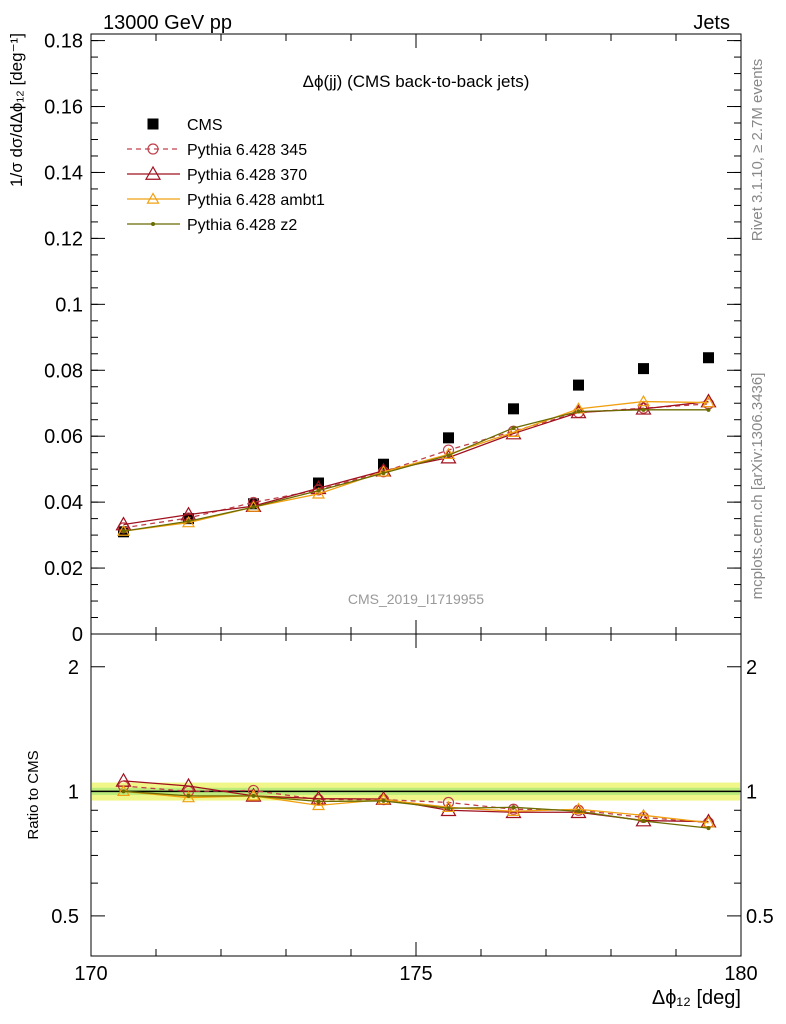 The image size is (786, 1024). What do you see at coordinates (63, 173) in the screenshot?
I see `main-y-tick-label: 0.14` at bounding box center [63, 173].